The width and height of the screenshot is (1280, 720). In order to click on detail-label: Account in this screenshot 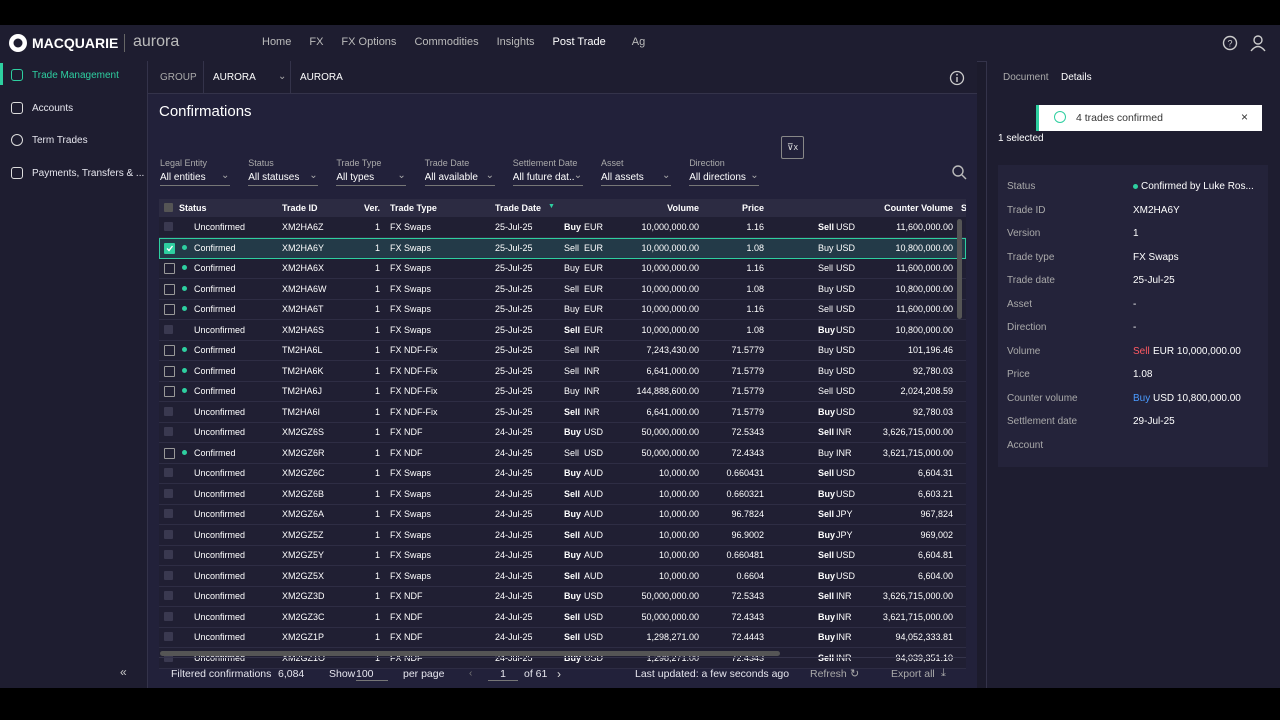, I will do `click(1025, 445)`.